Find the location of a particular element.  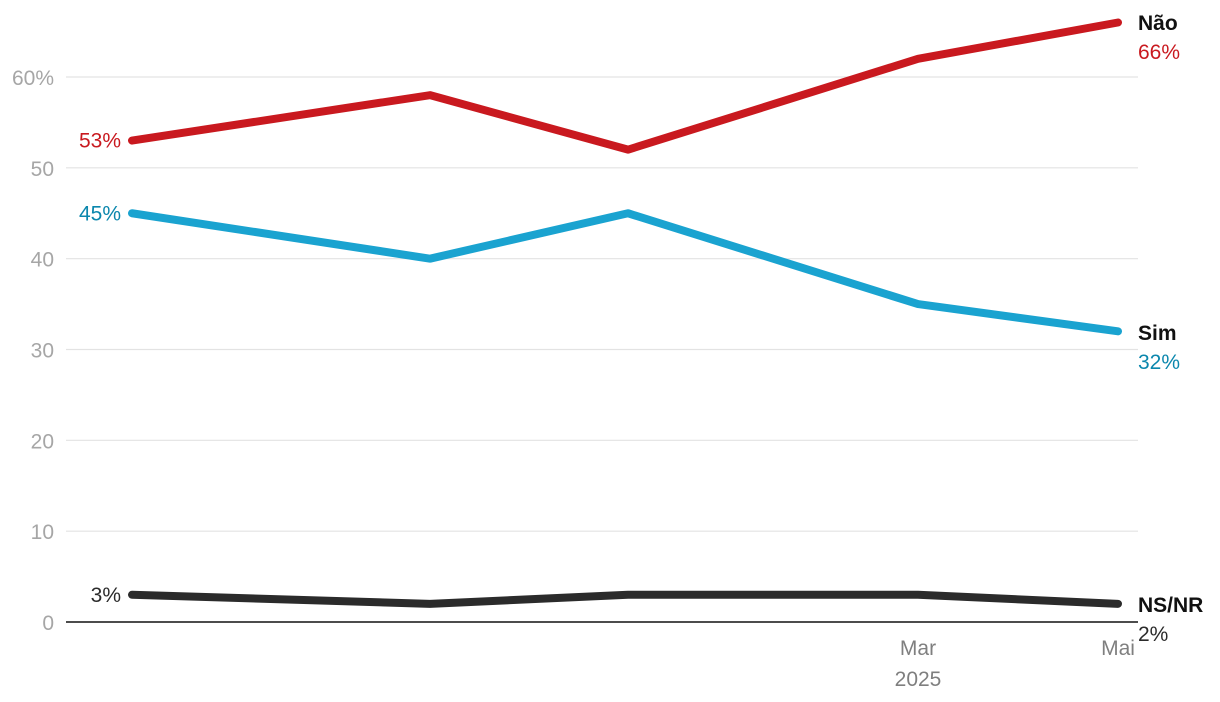

y-tick-label: 0 is located at coordinates (48, 623).